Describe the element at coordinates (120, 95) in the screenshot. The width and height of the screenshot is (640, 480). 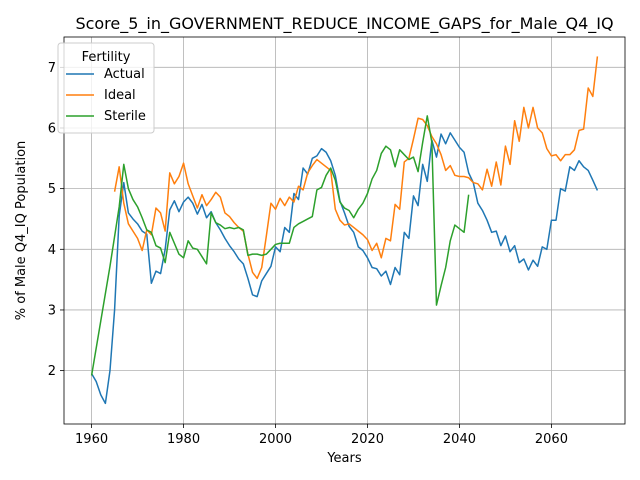
I see `legend-label-ideal: Ideal` at that location.